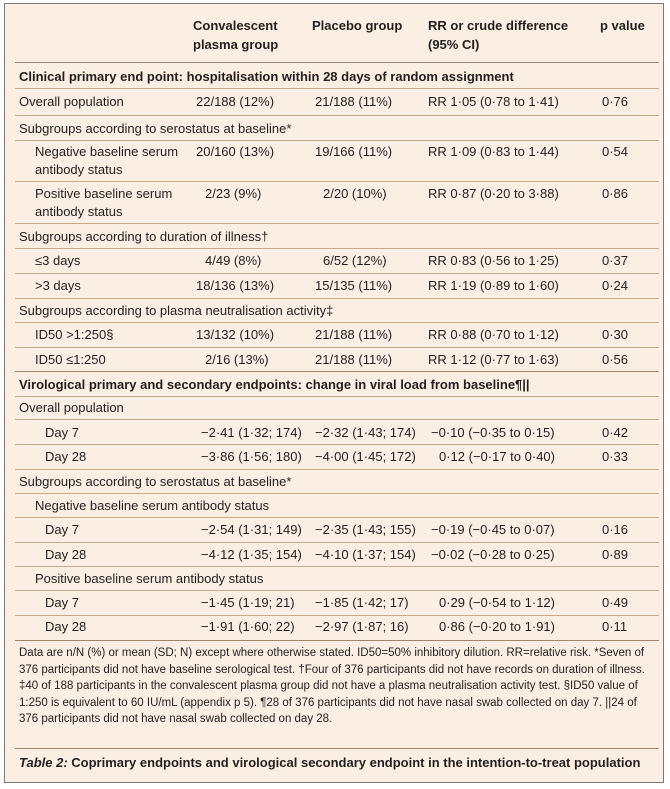  Describe the element at coordinates (248, 602) in the screenshot. I see `cell-plasma: −1·45 (1·19; 21)` at that location.